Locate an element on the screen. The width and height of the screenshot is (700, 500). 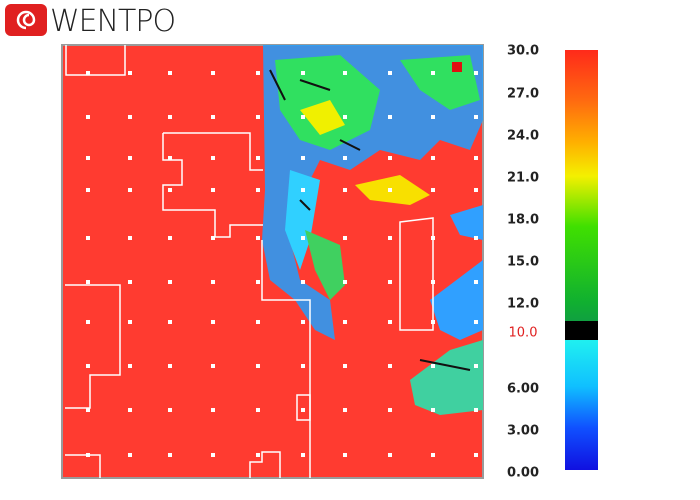
colorbar-label: 6.00 is located at coordinates (523, 389).